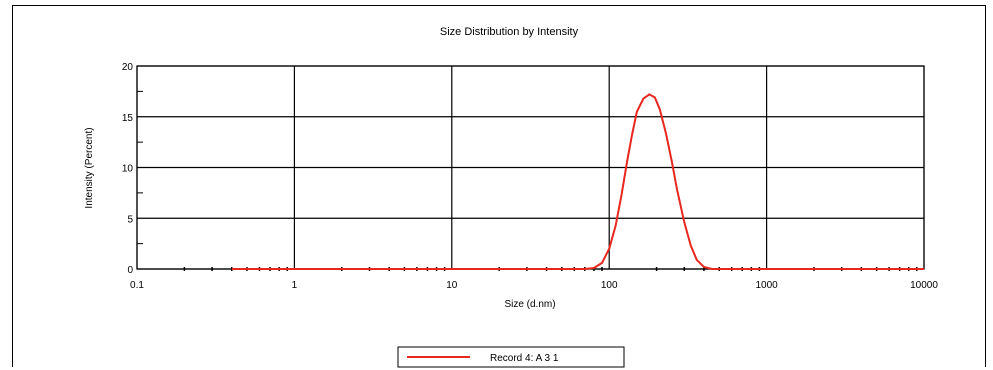 This screenshot has height=370, width=993. I want to click on y-tick-labels: 0 5 10 15 20, so click(128, 169).